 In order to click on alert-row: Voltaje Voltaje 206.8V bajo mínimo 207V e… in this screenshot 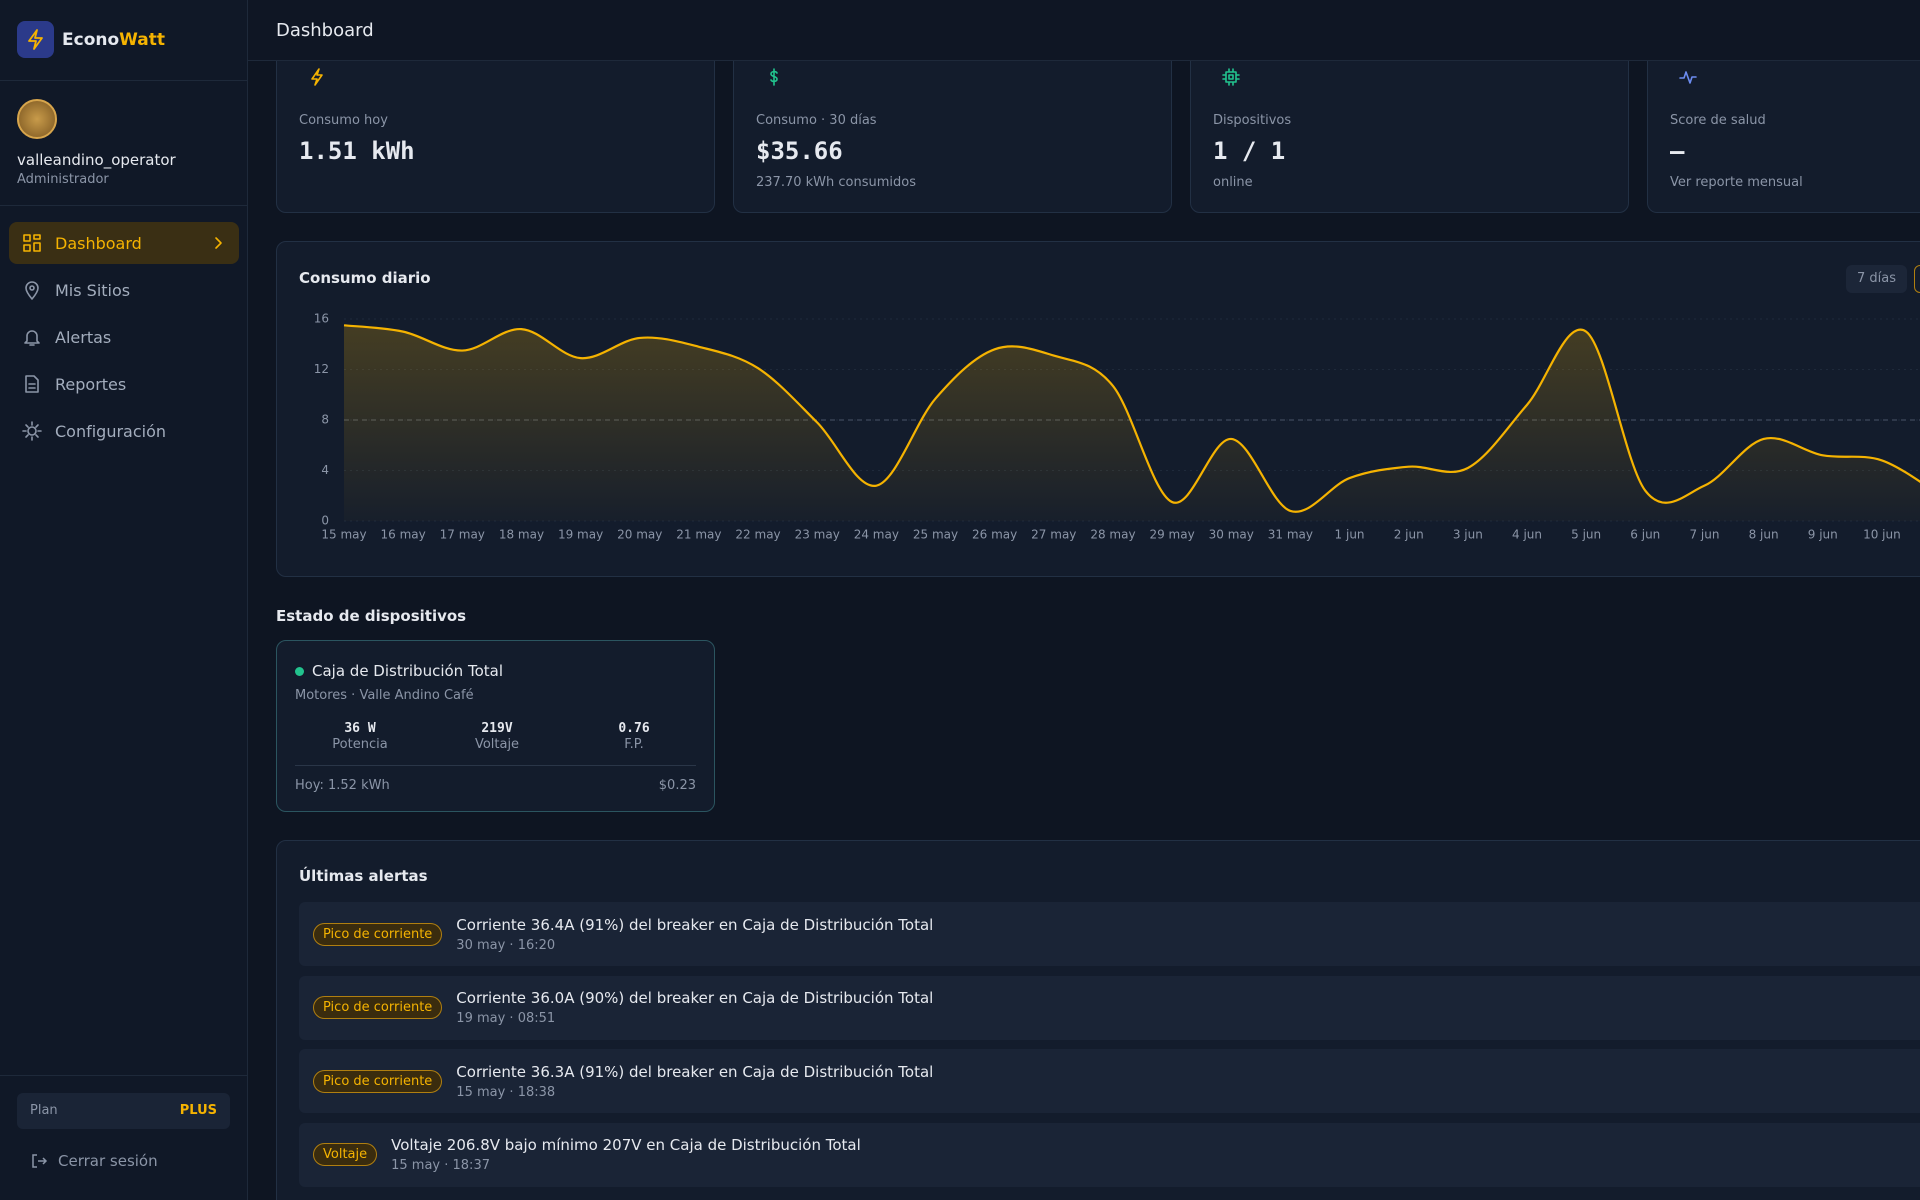, I will do `click(1109, 1154)`.